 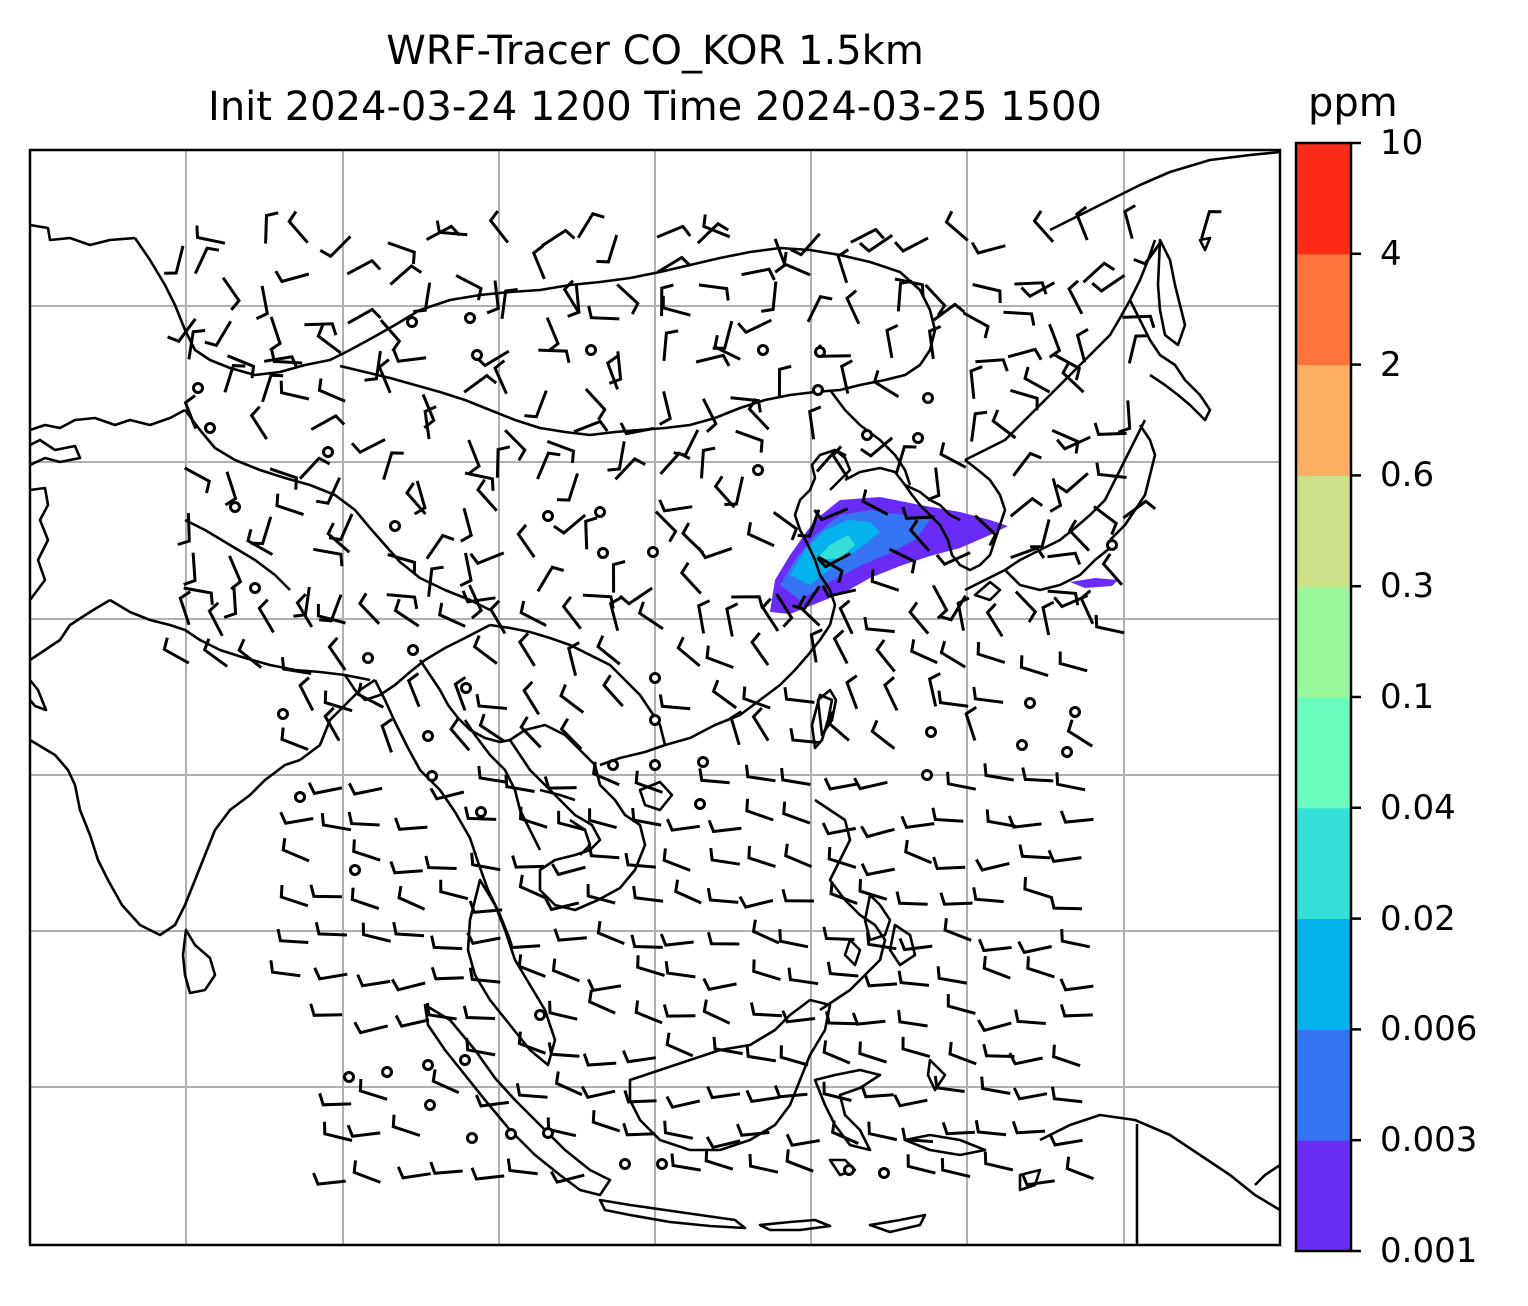 What do you see at coordinates (1323, 309) in the screenshot?
I see `colorbar-segment` at bounding box center [1323, 309].